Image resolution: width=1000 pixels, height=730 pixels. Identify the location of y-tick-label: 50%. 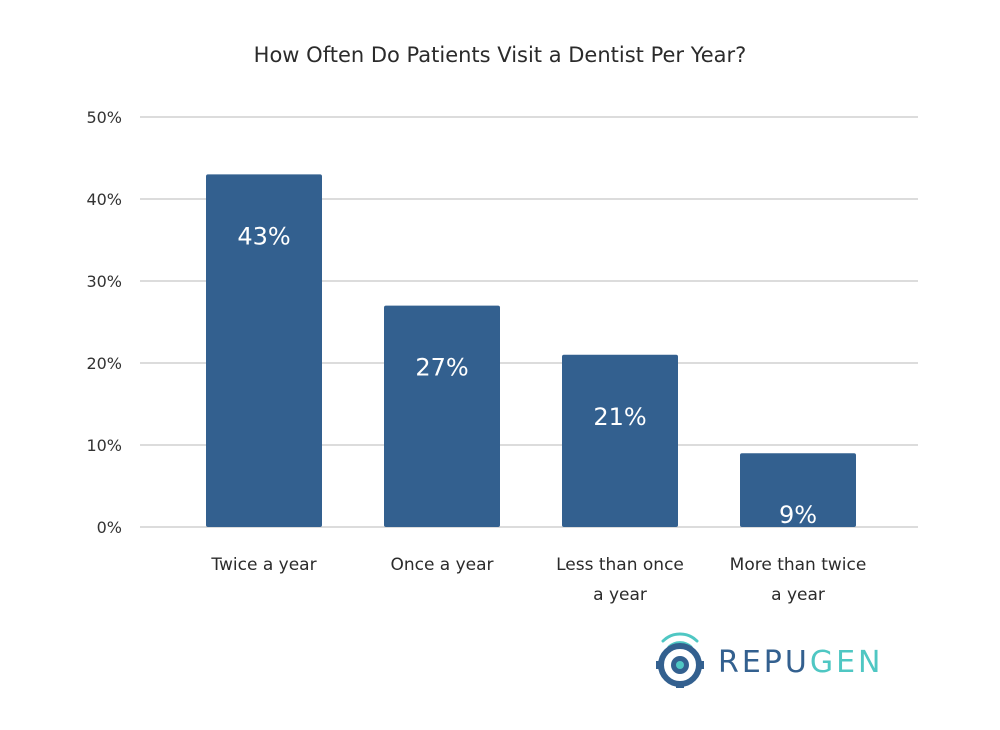
(104, 117).